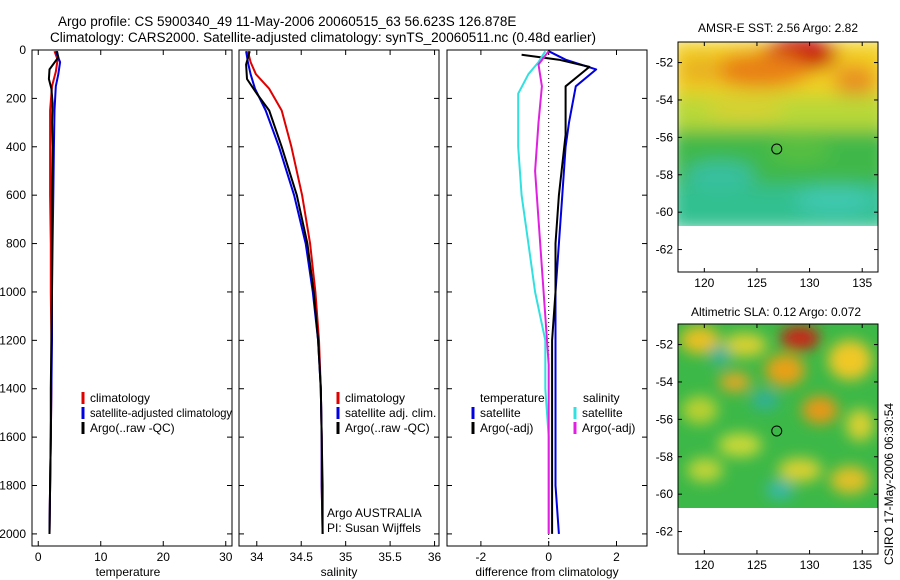  I want to click on difference-lines, so click(557, 298).